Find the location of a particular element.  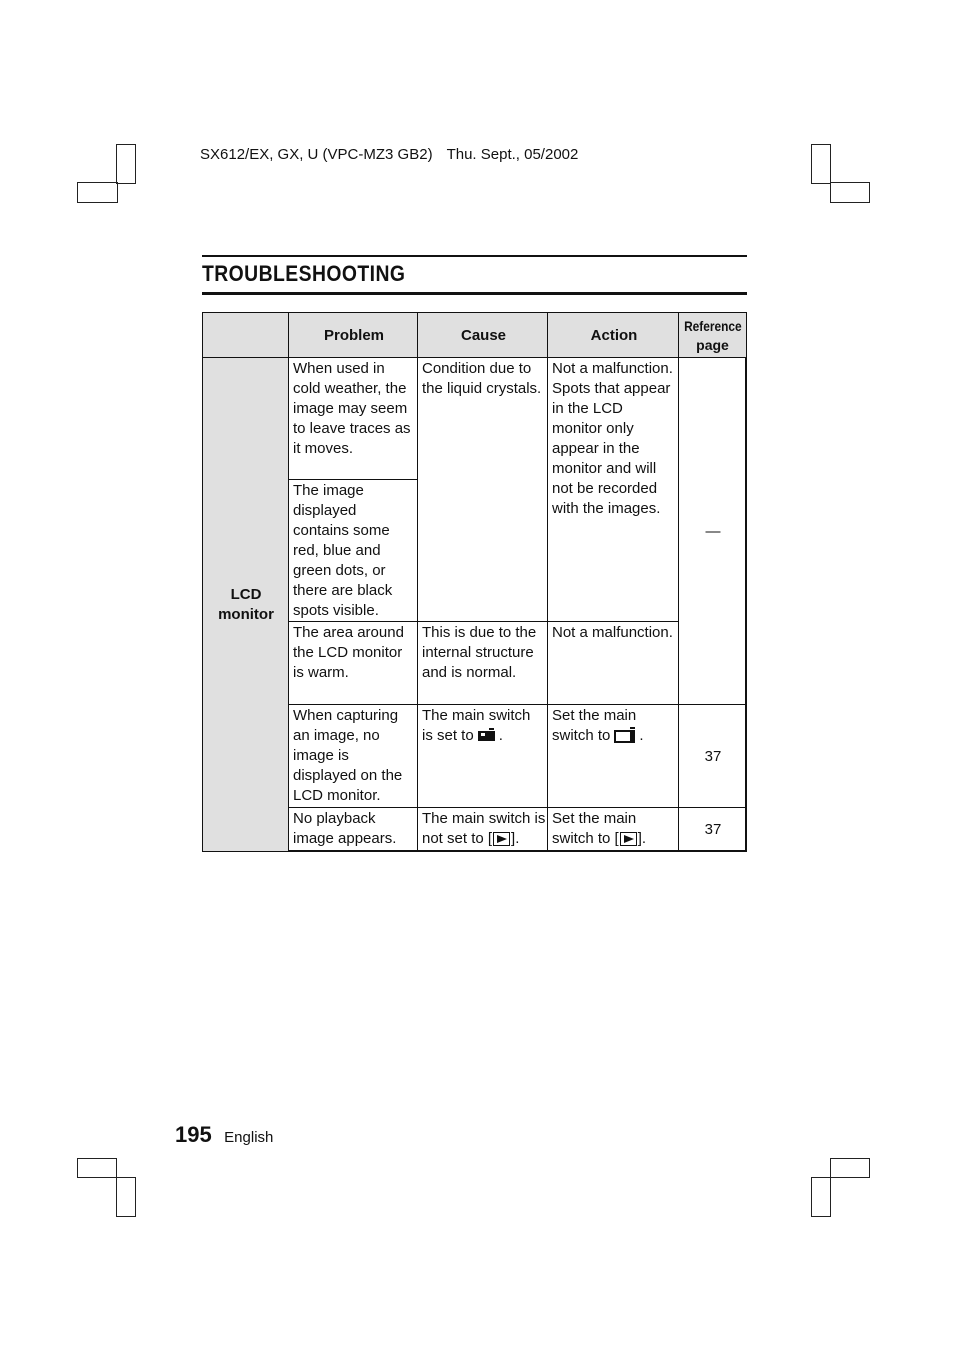

page-title: TROUBLESHOOTING is located at coordinates (304, 273).